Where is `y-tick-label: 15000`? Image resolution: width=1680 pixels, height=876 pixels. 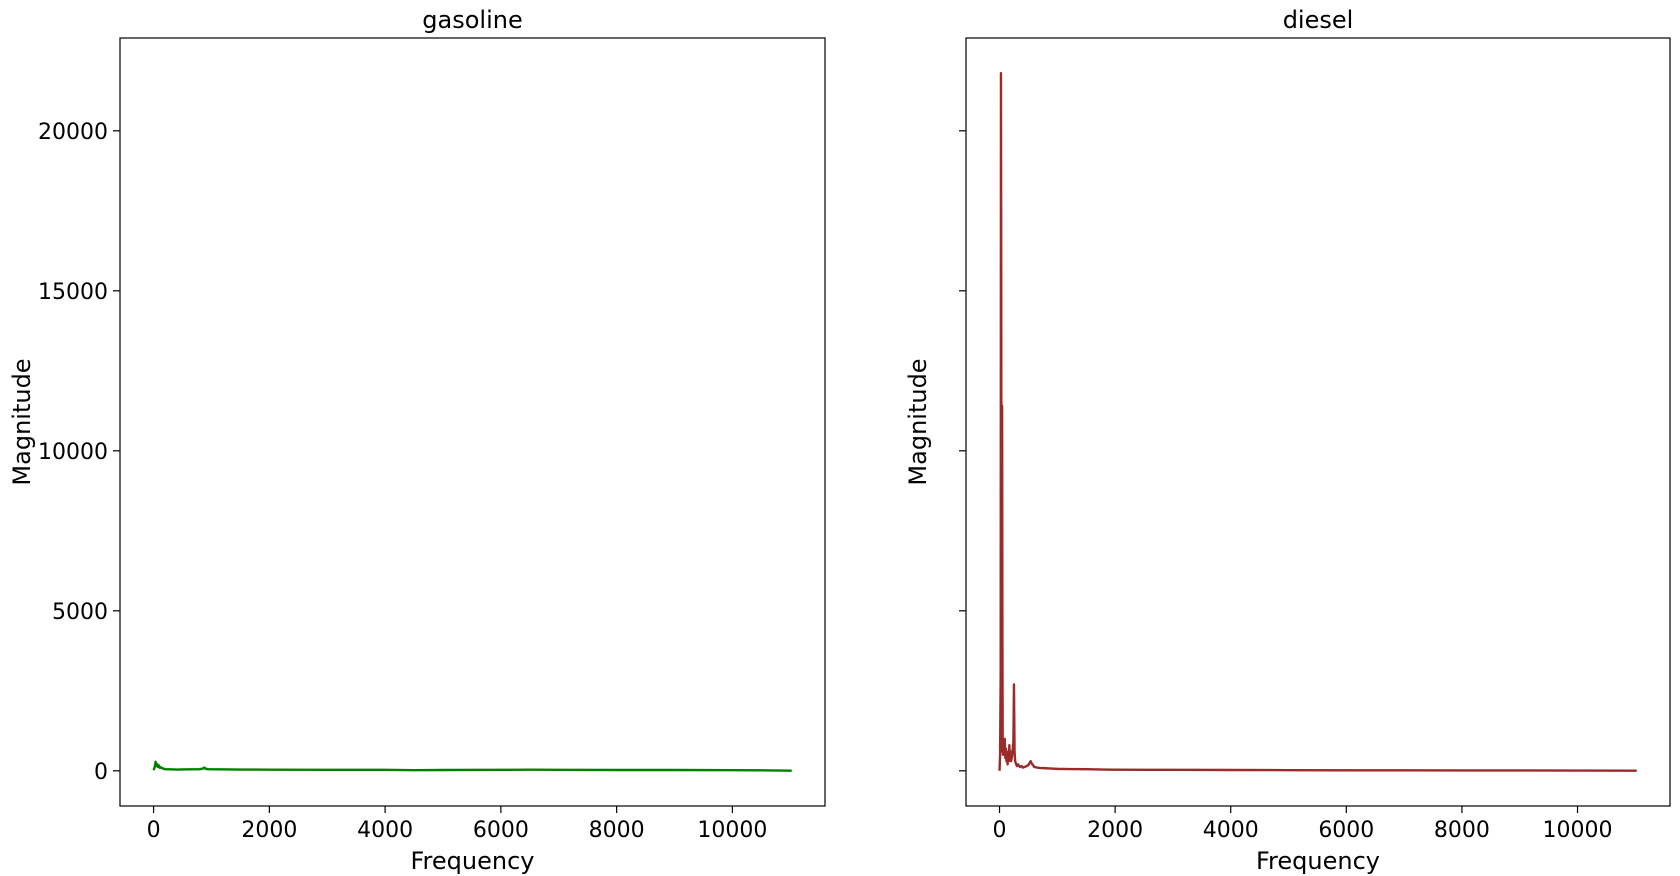 y-tick-label: 15000 is located at coordinates (73, 292).